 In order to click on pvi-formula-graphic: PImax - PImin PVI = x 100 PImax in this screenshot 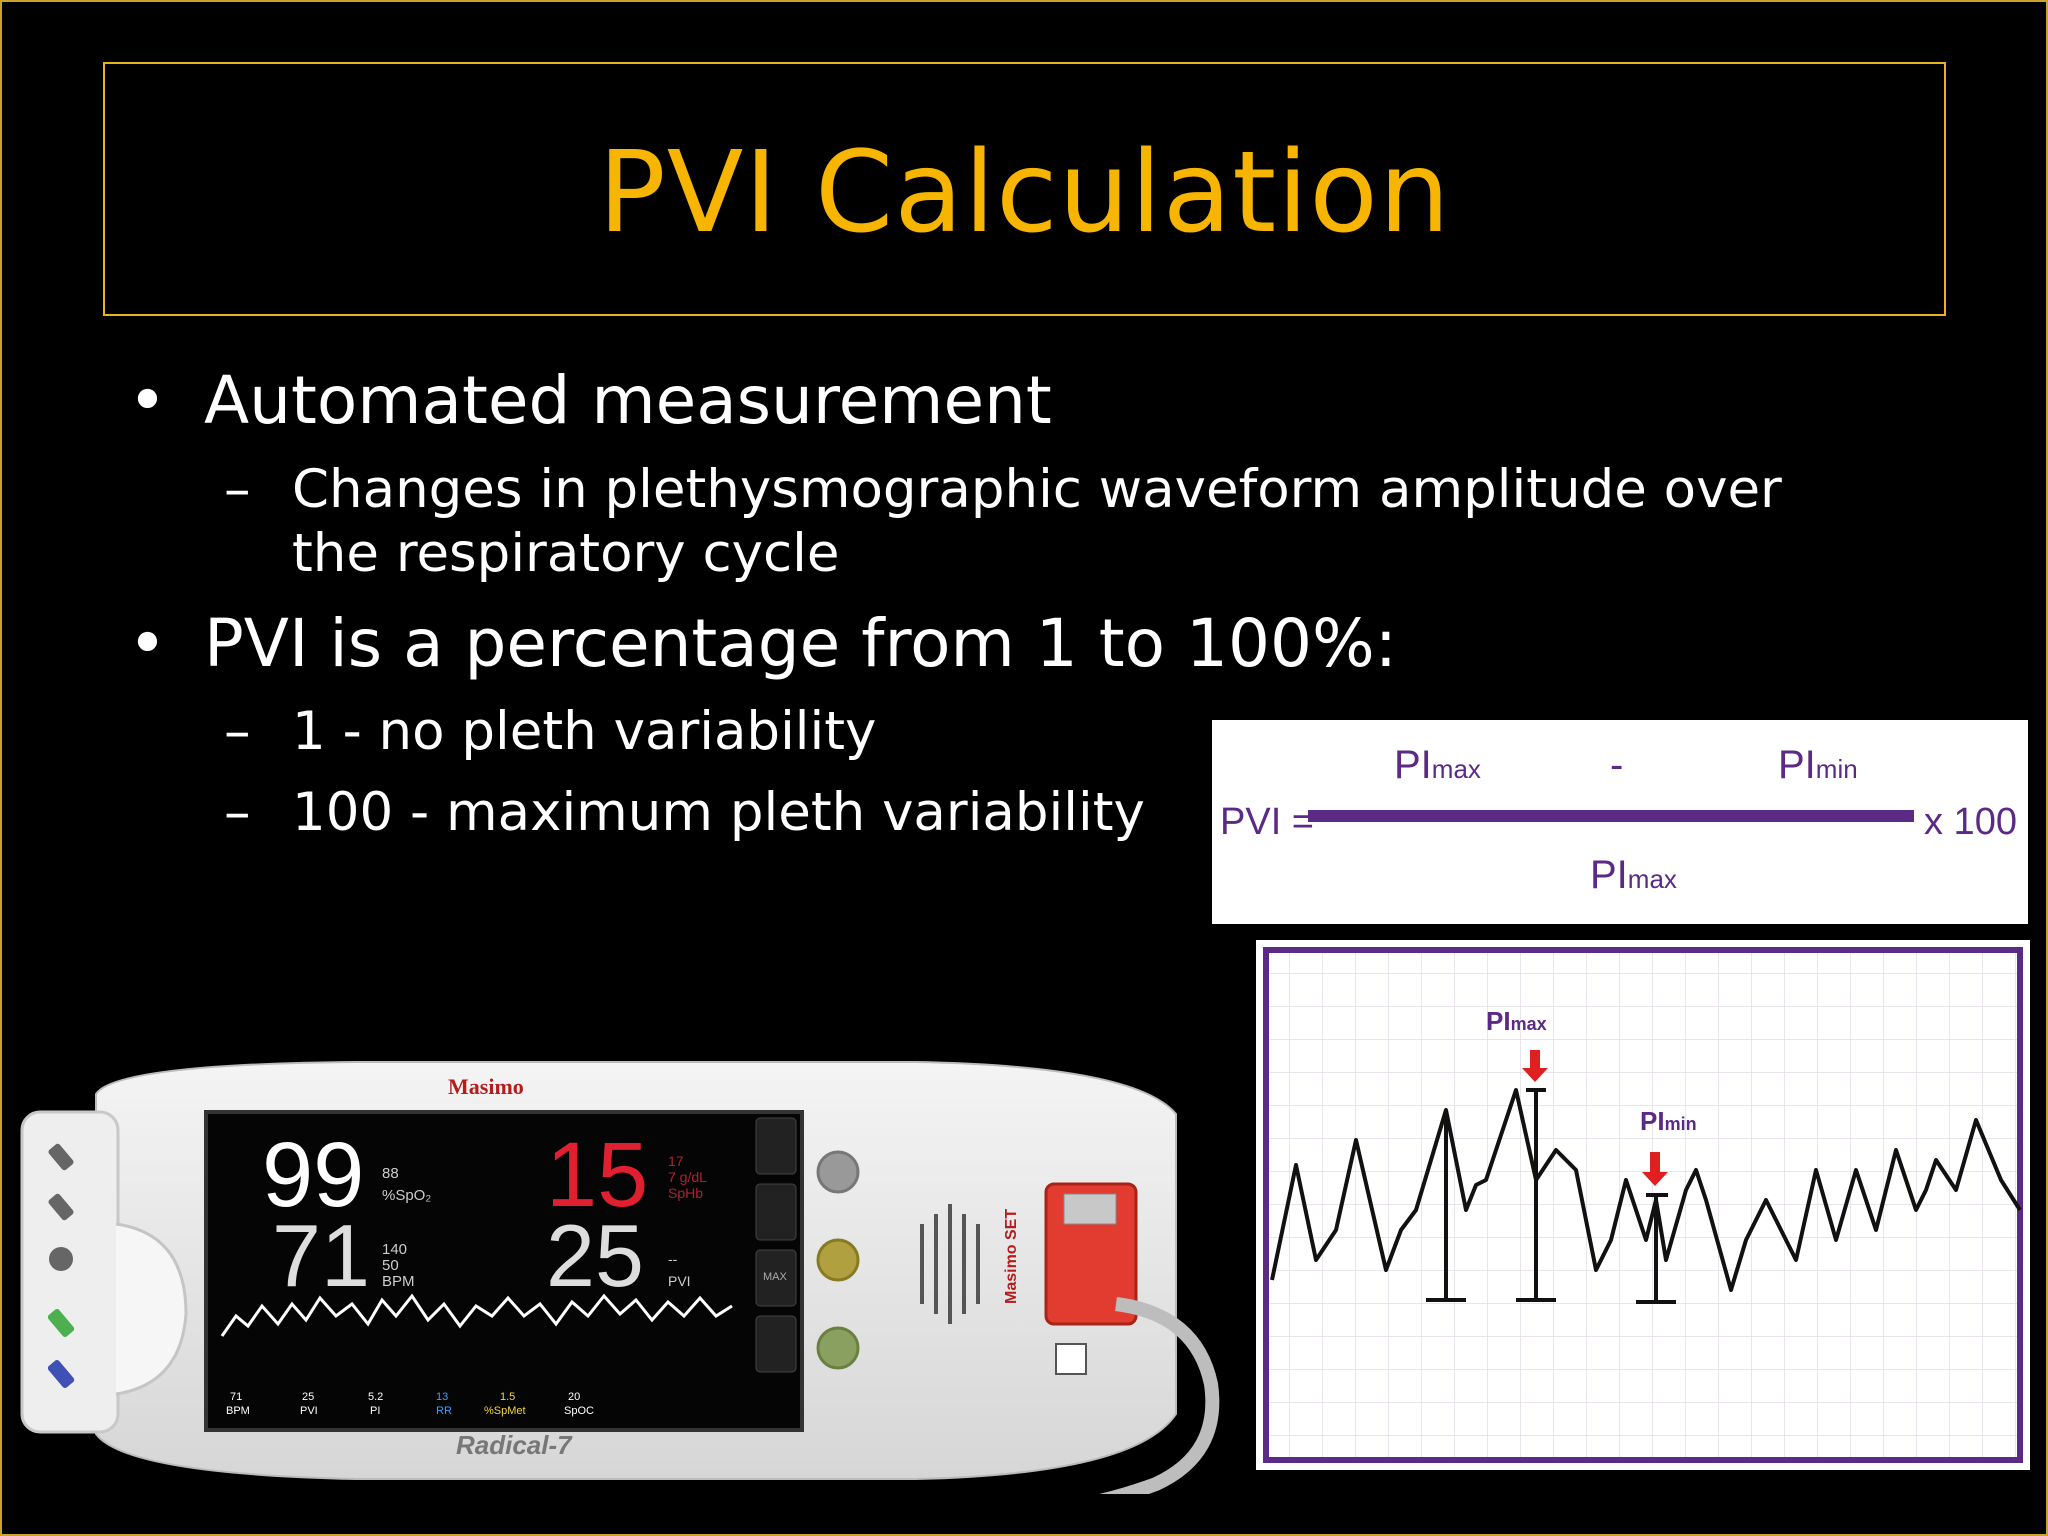, I will do `click(1618, 820)`.